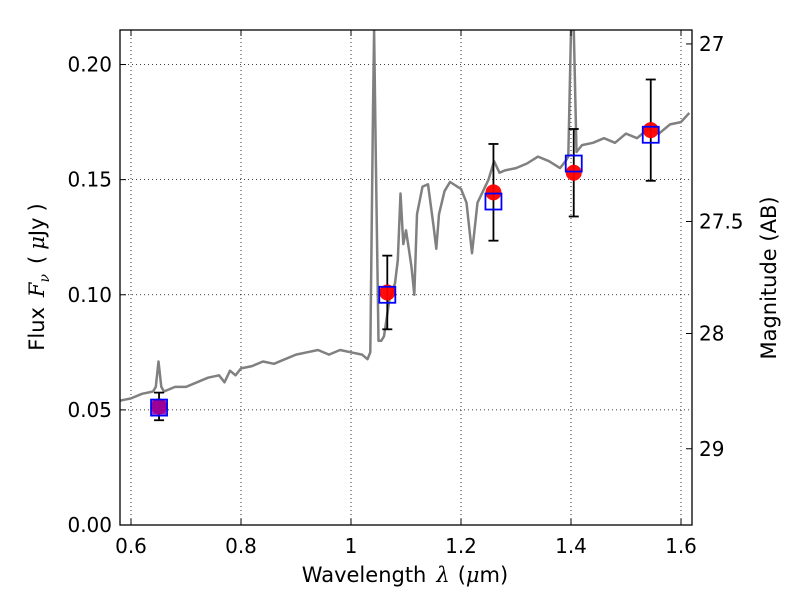 The height and width of the screenshot is (600, 800). What do you see at coordinates (89, 525) in the screenshot?
I see `y-tick-label: 0.00` at bounding box center [89, 525].